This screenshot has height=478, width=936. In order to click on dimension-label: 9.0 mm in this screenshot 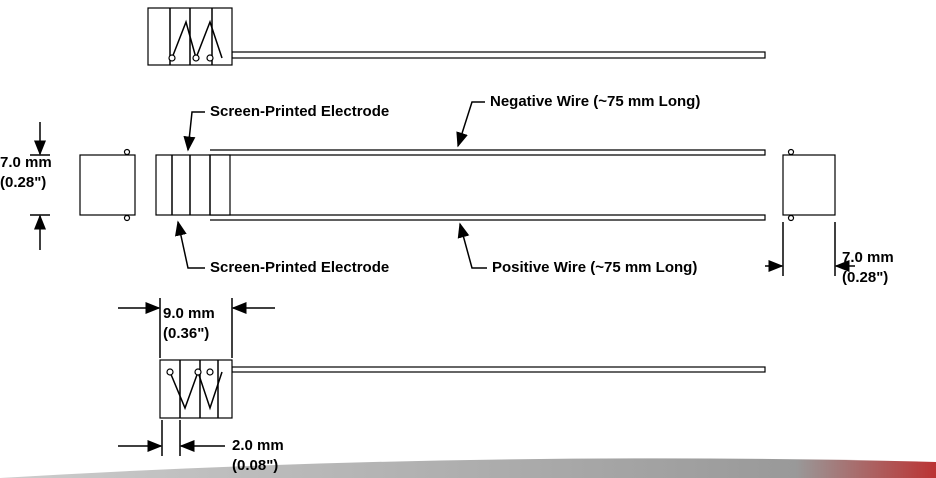, I will do `click(189, 313)`.